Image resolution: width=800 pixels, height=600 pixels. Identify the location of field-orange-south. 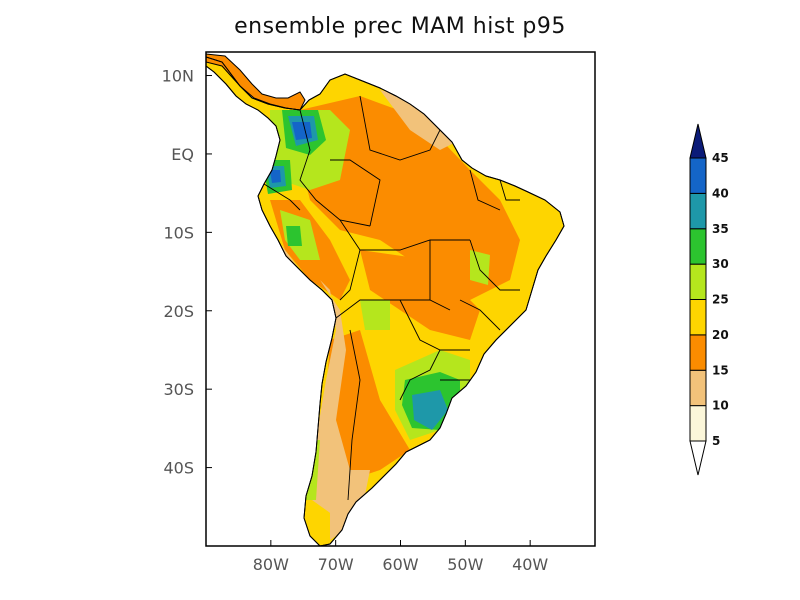
(368, 405).